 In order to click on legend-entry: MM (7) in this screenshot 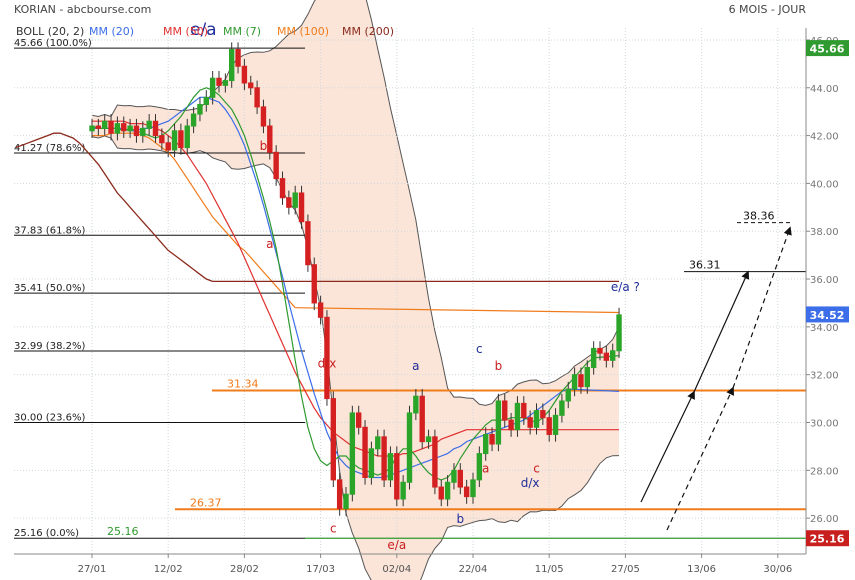, I will do `click(242, 31)`.